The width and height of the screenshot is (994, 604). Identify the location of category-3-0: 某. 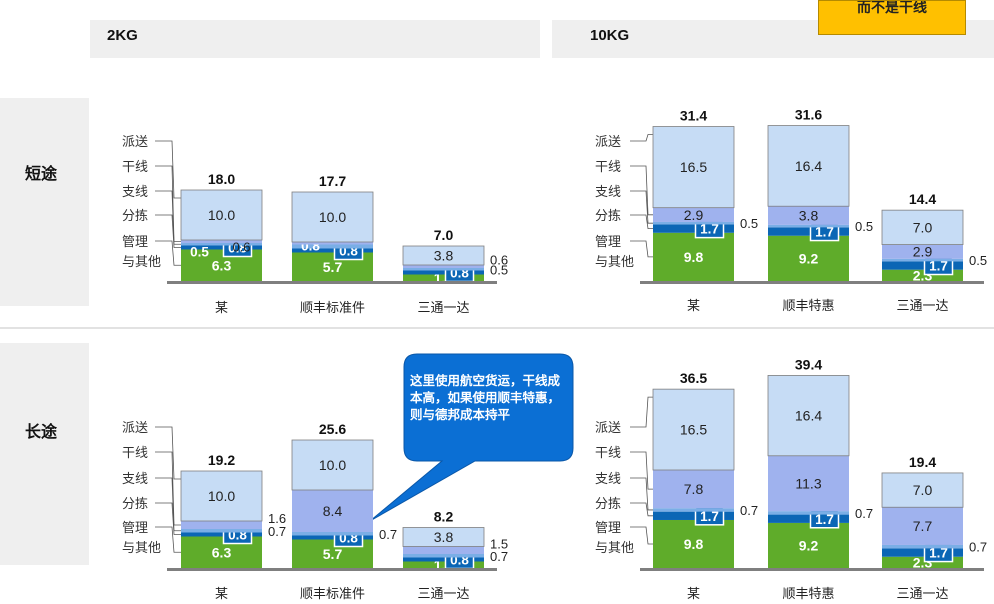
(693, 594).